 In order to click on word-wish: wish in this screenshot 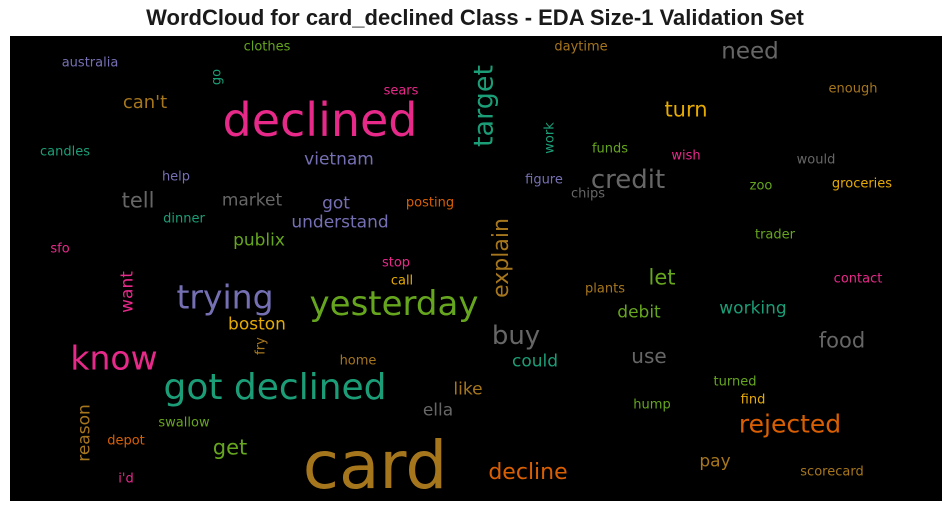, I will do `click(686, 156)`.